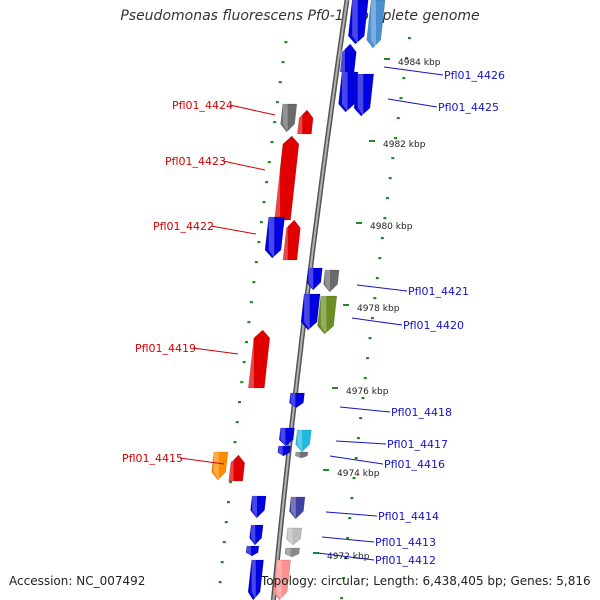  What do you see at coordinates (345, 92) in the screenshot?
I see `gene-pfl01-4425-shade` at bounding box center [345, 92].